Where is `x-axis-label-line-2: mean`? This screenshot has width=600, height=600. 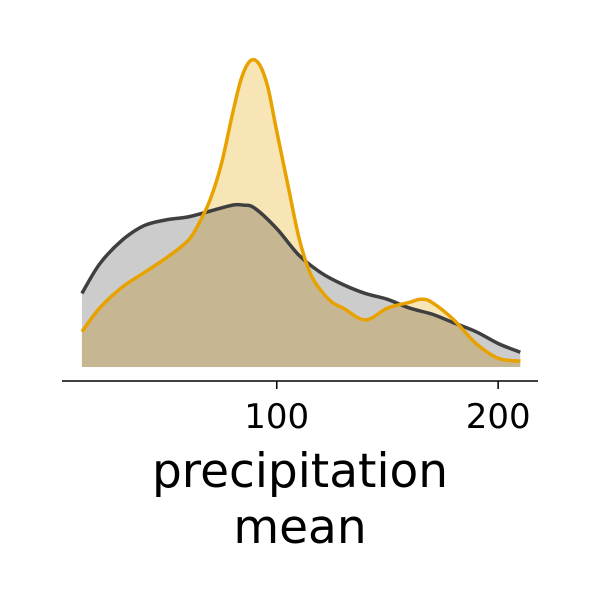
x-axis-label-line-2: mean is located at coordinates (299, 527).